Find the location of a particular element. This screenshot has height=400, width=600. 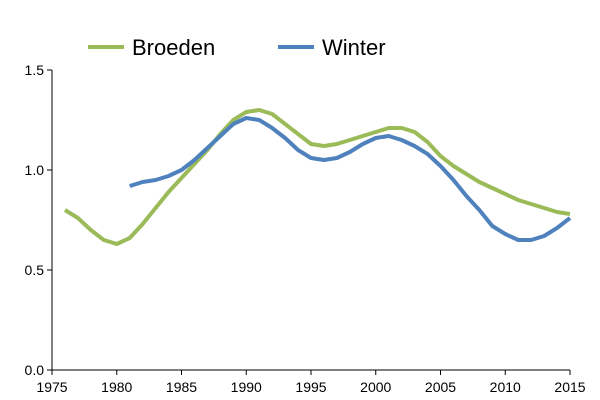

legend-item-broeden: Broeden is located at coordinates (151, 47).